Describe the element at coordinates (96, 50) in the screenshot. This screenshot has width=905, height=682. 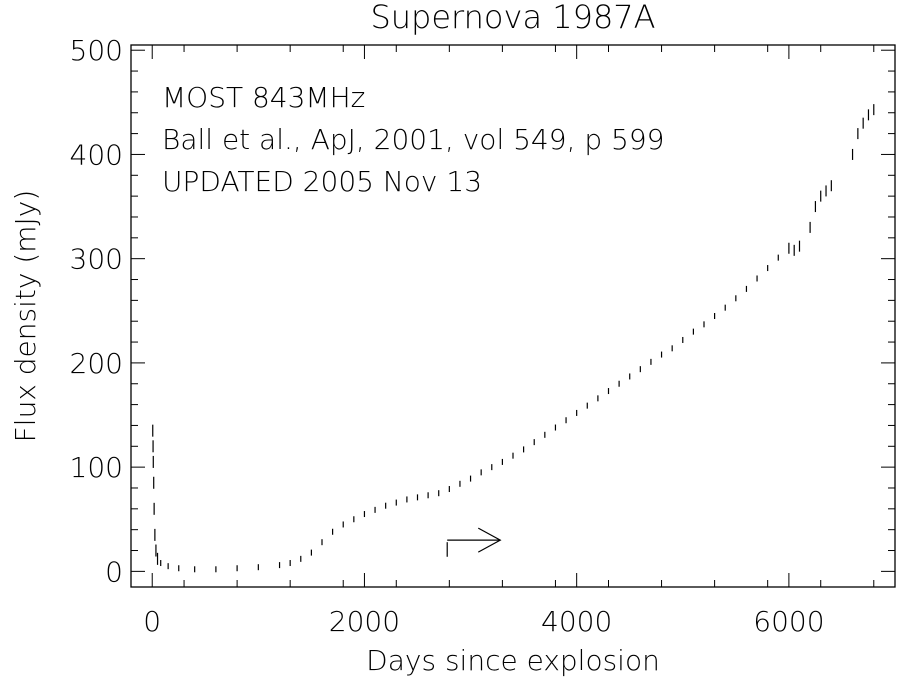
I see `y-tick-label: 500` at that location.